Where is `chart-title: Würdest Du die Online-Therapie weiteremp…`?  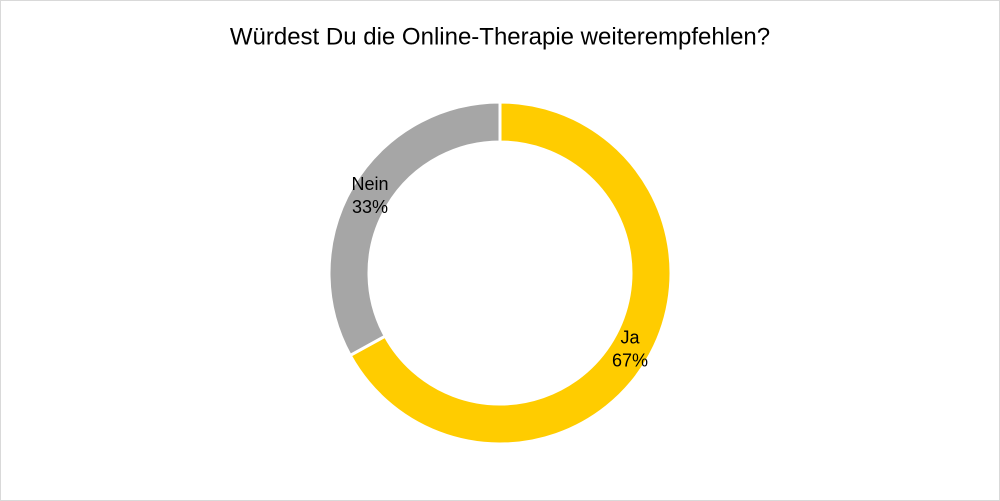
chart-title: Würdest Du die Online-Therapie weiteremp… is located at coordinates (500, 36).